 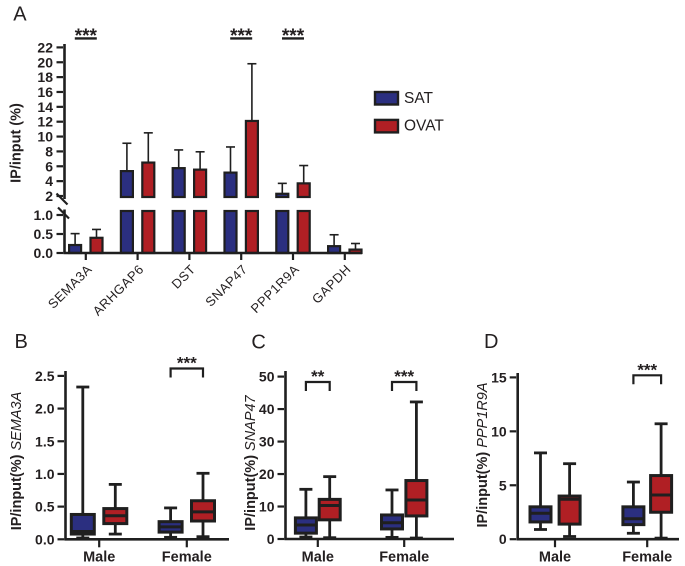 I want to click on bar-SAT-PPP1R9A-lower, so click(x=282, y=232).